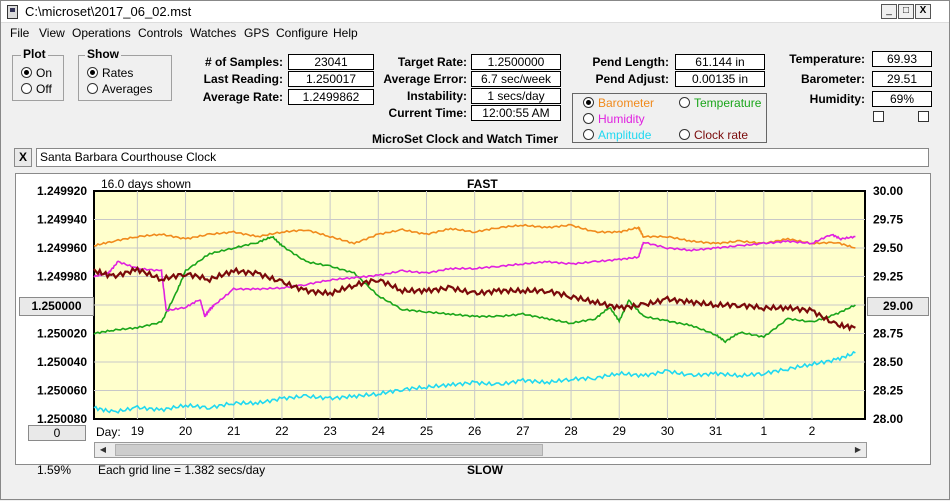 Image resolution: width=950 pixels, height=501 pixels. Describe the element at coordinates (888, 419) in the screenshot. I see `y-right-tick-label: 28.00` at that location.